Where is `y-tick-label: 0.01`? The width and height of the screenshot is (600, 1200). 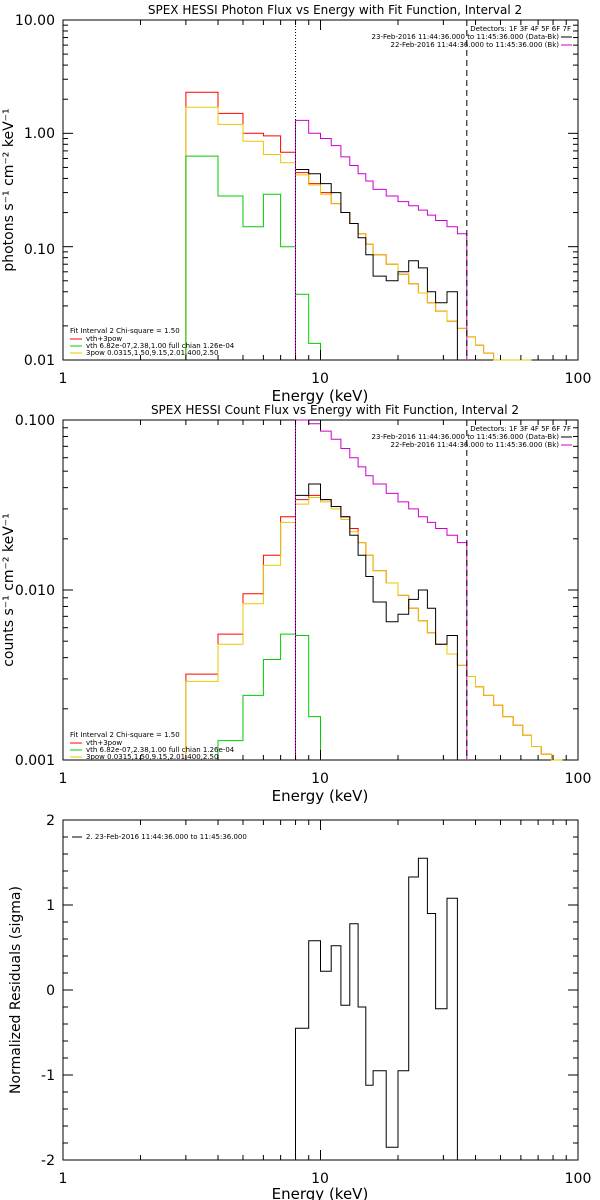
y-tick-label: 0.01 is located at coordinates (39, 361).